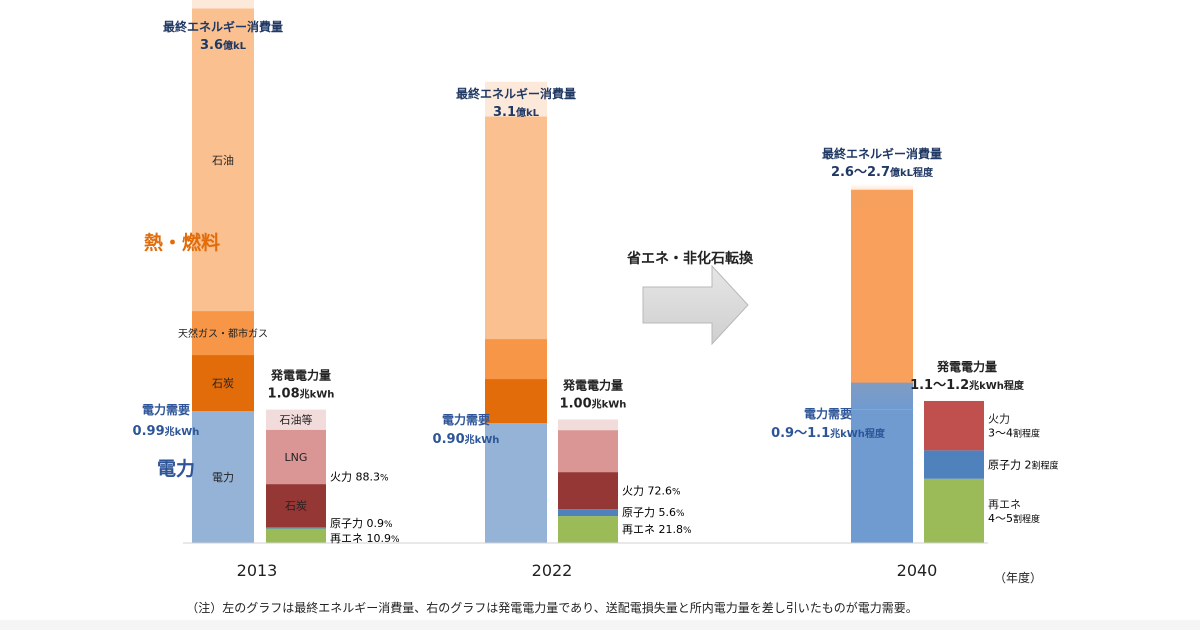 The image size is (1200, 630). I want to click on year-tick-2022: 2022, so click(552, 570).